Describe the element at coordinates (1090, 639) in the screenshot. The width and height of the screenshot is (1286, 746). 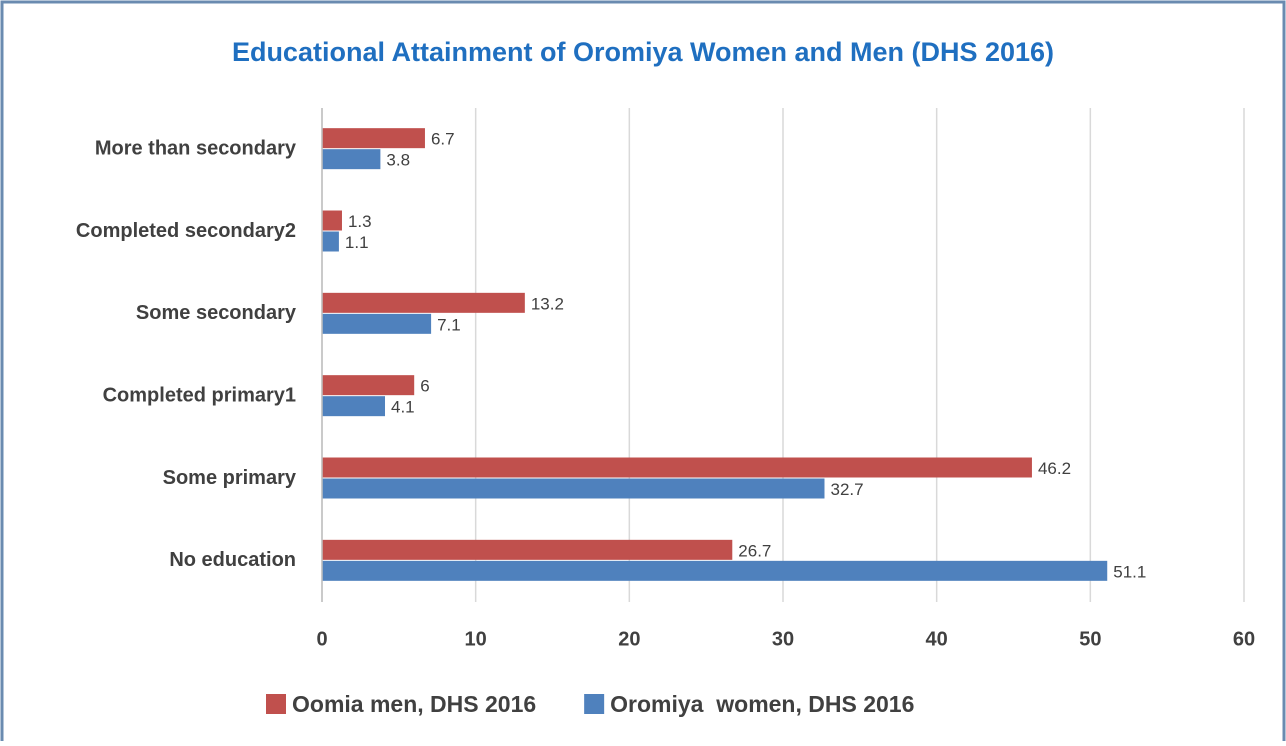
I see `x-tick-label: 50` at that location.